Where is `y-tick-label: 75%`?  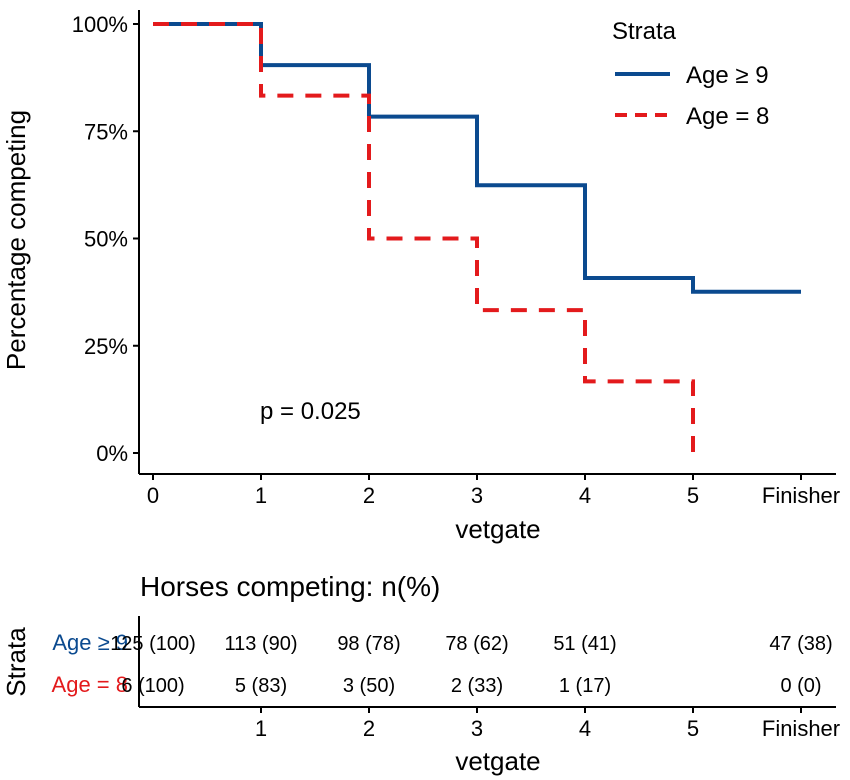
y-tick-label: 75% is located at coordinates (106, 131).